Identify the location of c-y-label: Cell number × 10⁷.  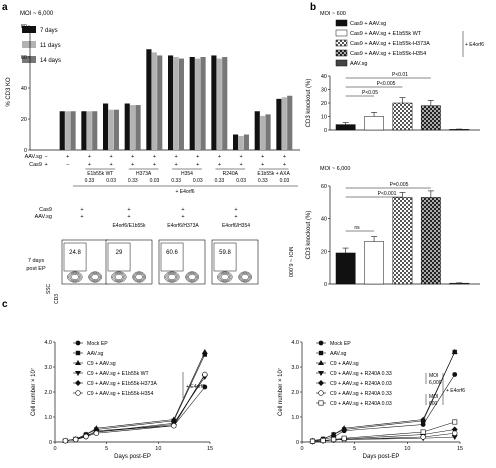
(33, 392).